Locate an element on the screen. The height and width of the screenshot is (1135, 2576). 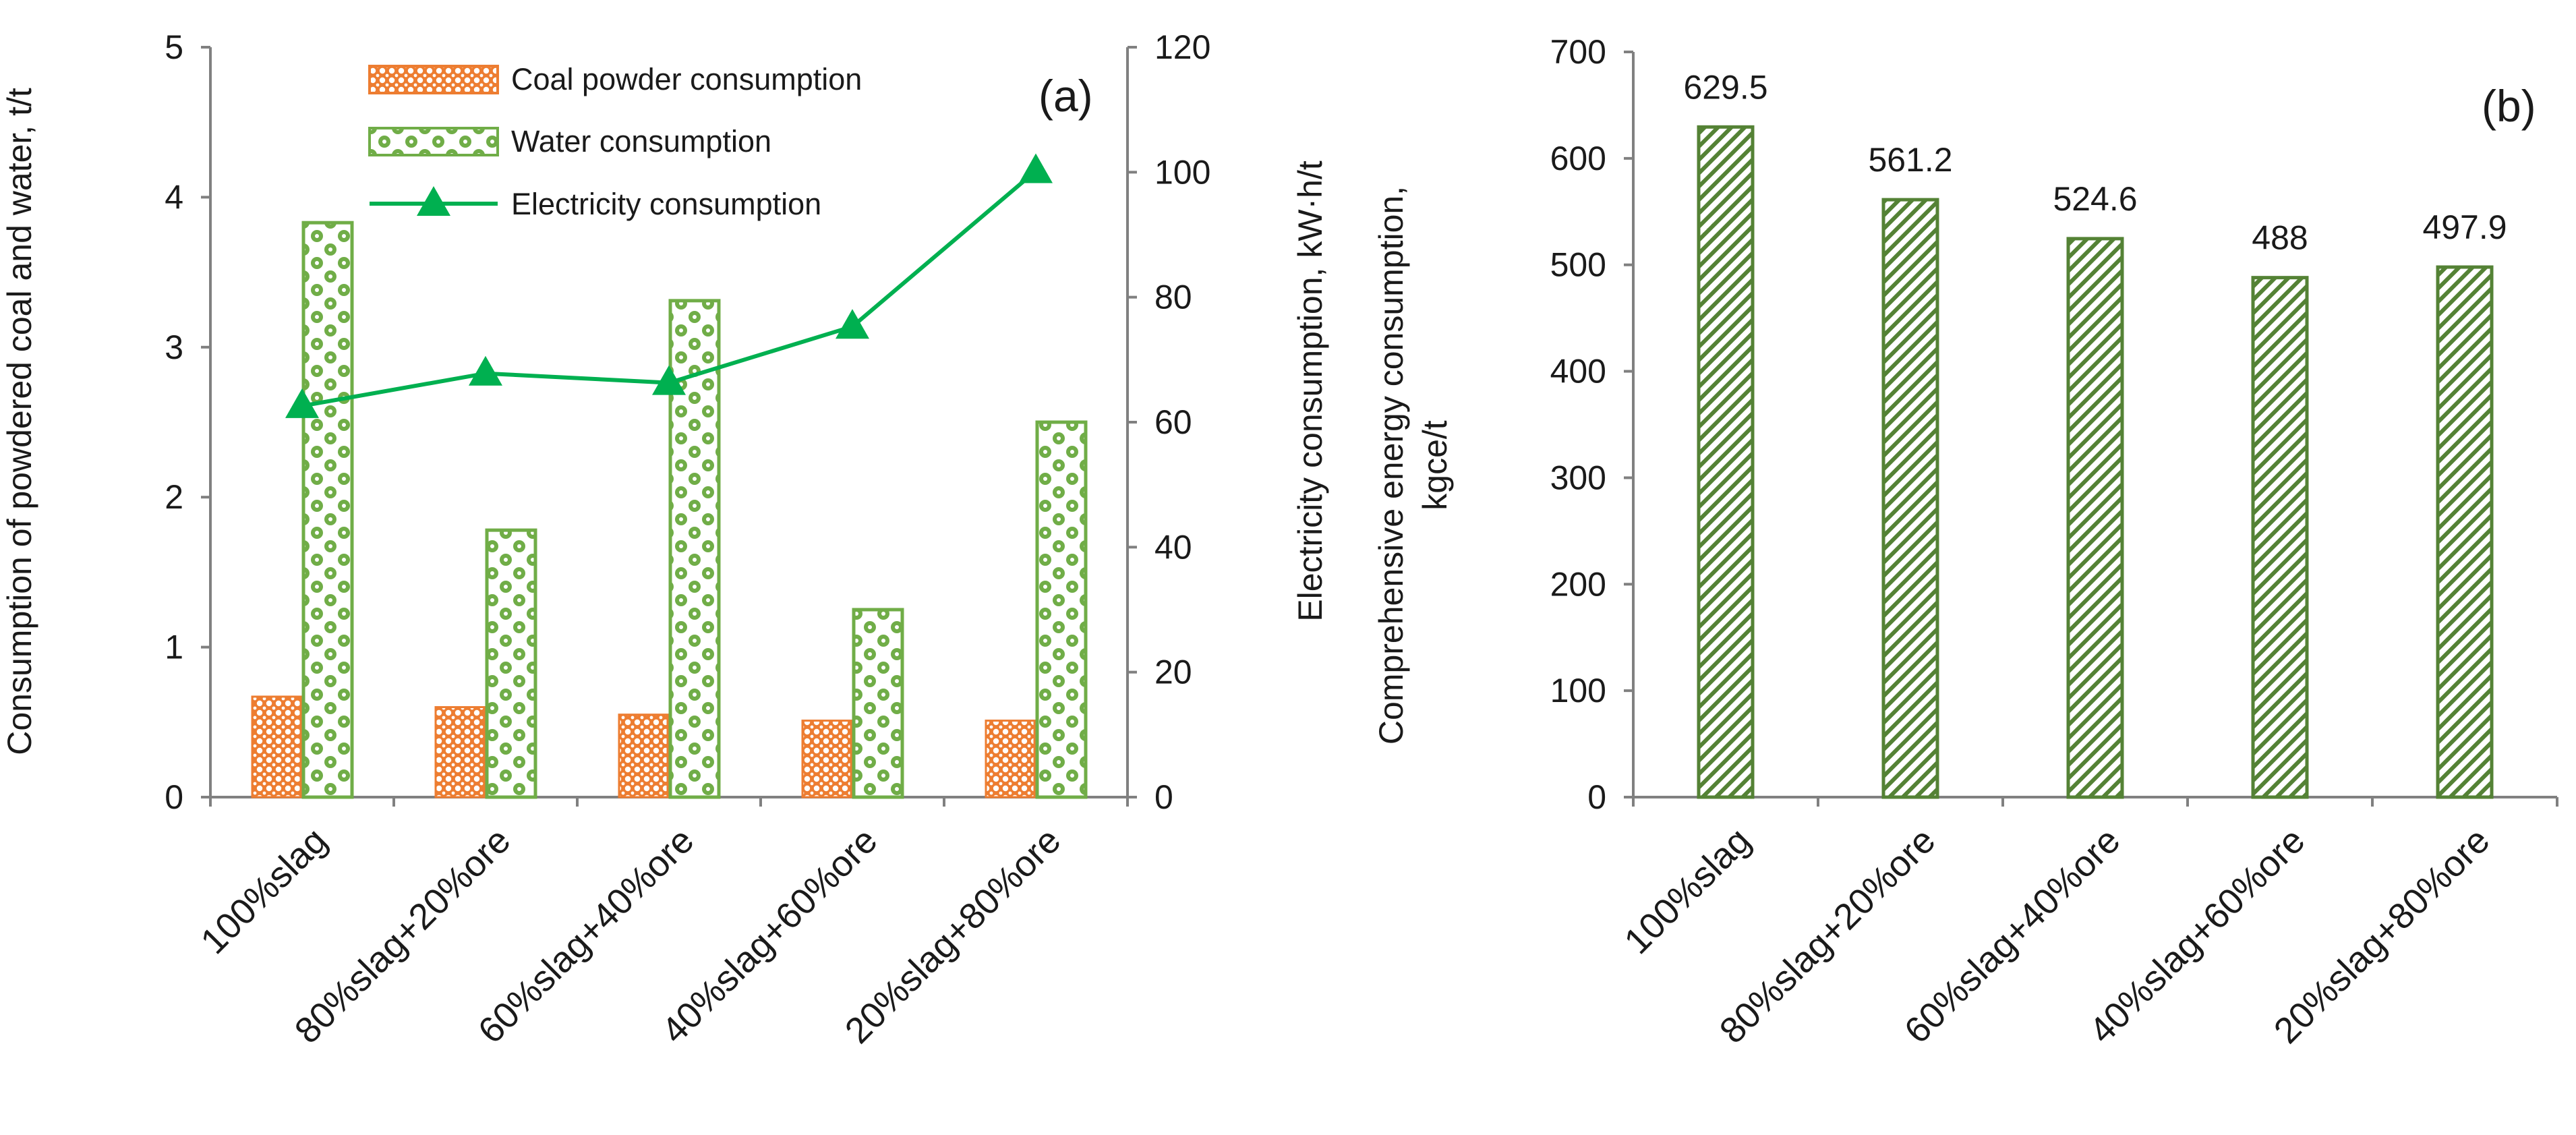
legend-swatch-coal is located at coordinates (434, 79).